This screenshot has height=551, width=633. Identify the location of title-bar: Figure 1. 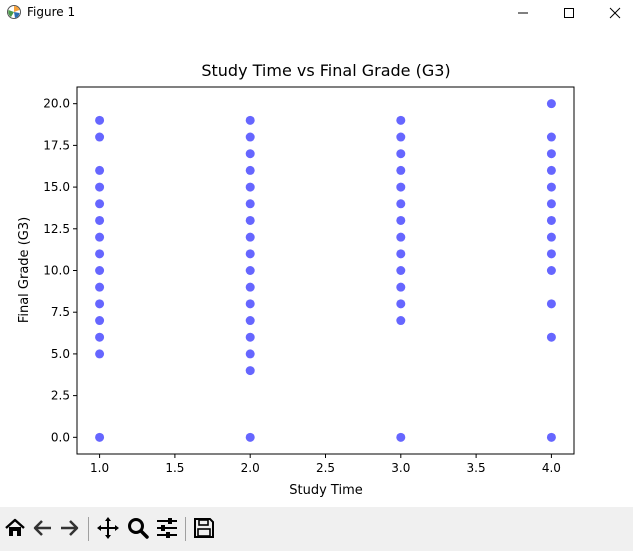
(316, 13).